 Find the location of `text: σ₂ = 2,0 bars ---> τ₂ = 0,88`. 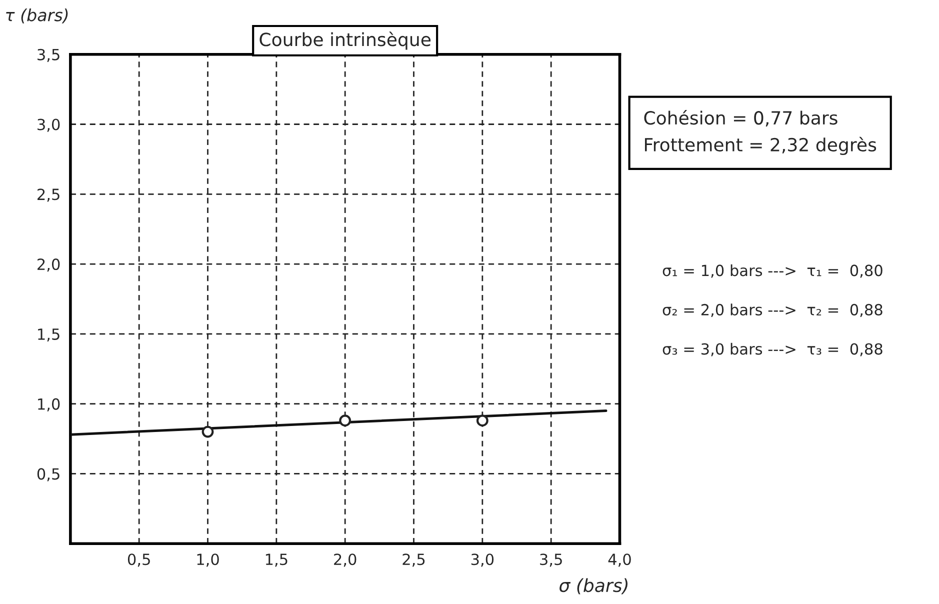

text: σ₂ = 2,0 bars ---> τ₂ = 0,88 is located at coordinates (772, 311).